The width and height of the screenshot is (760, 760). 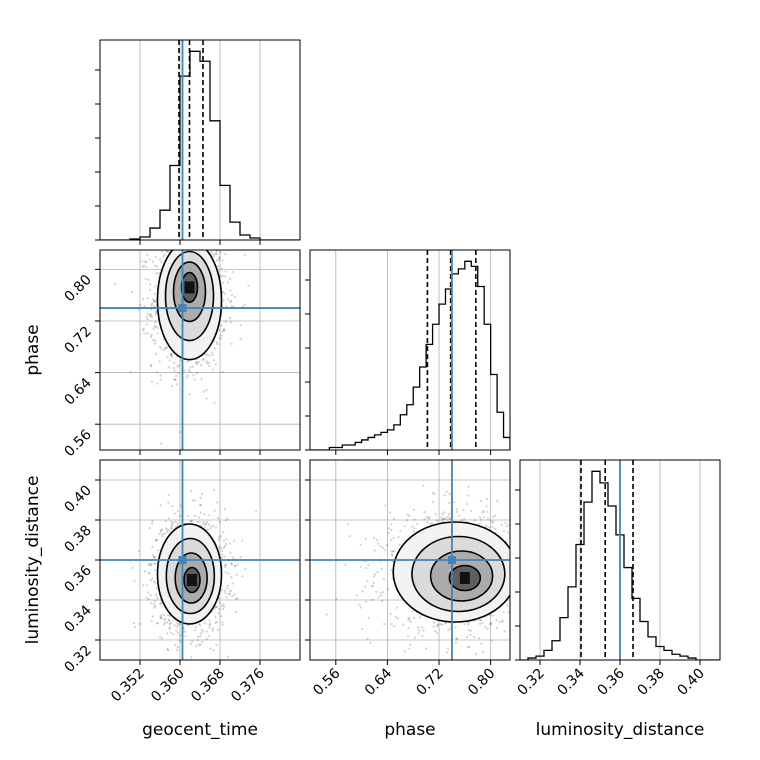 What do you see at coordinates (326, 681) in the screenshot?
I see `x-tick-label-phase: 0.56` at bounding box center [326, 681].